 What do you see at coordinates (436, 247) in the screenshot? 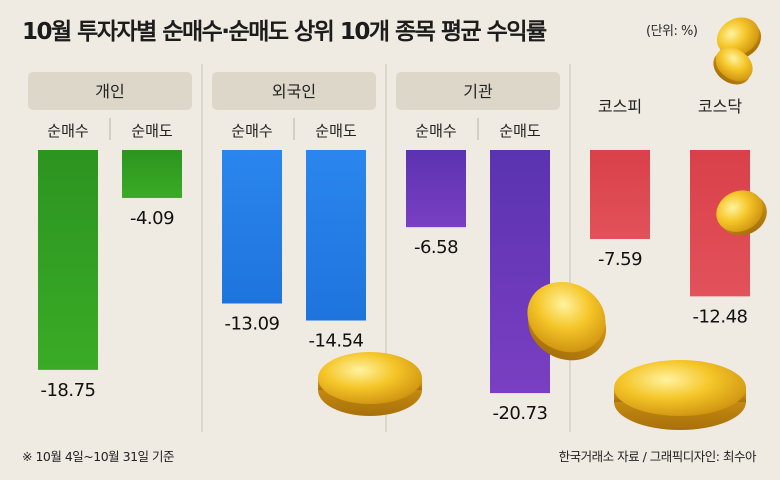
I see `data-label: -6.58` at bounding box center [436, 247].